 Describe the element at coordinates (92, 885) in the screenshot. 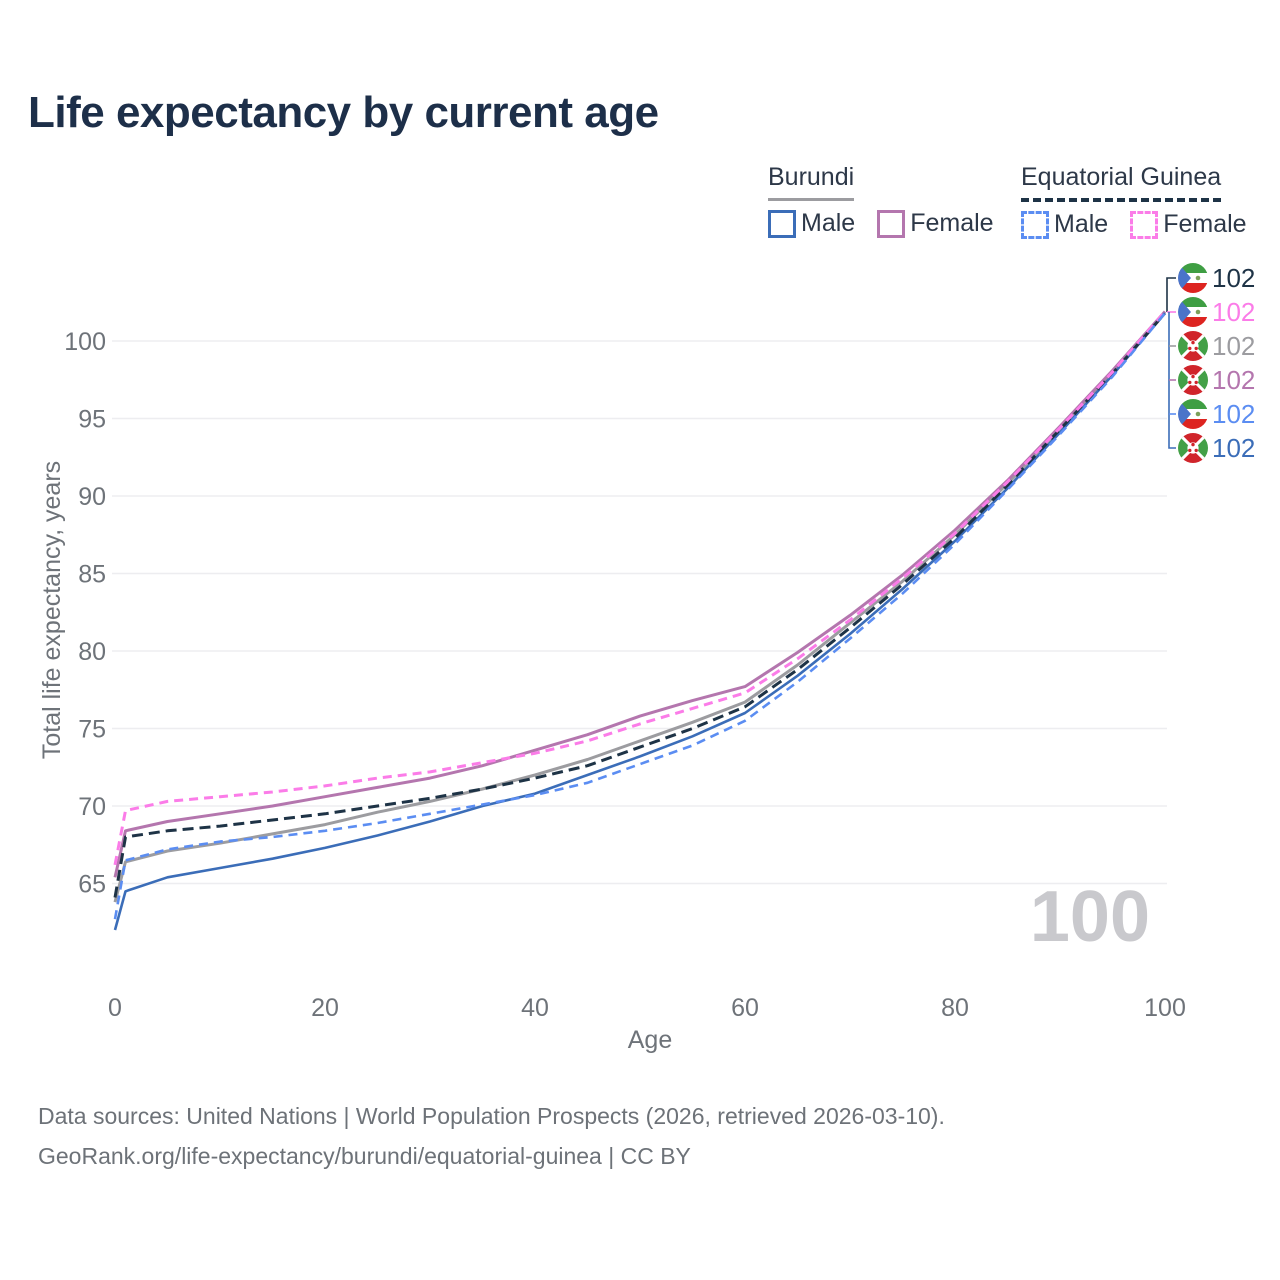

I see `y-tick-label: 65` at that location.